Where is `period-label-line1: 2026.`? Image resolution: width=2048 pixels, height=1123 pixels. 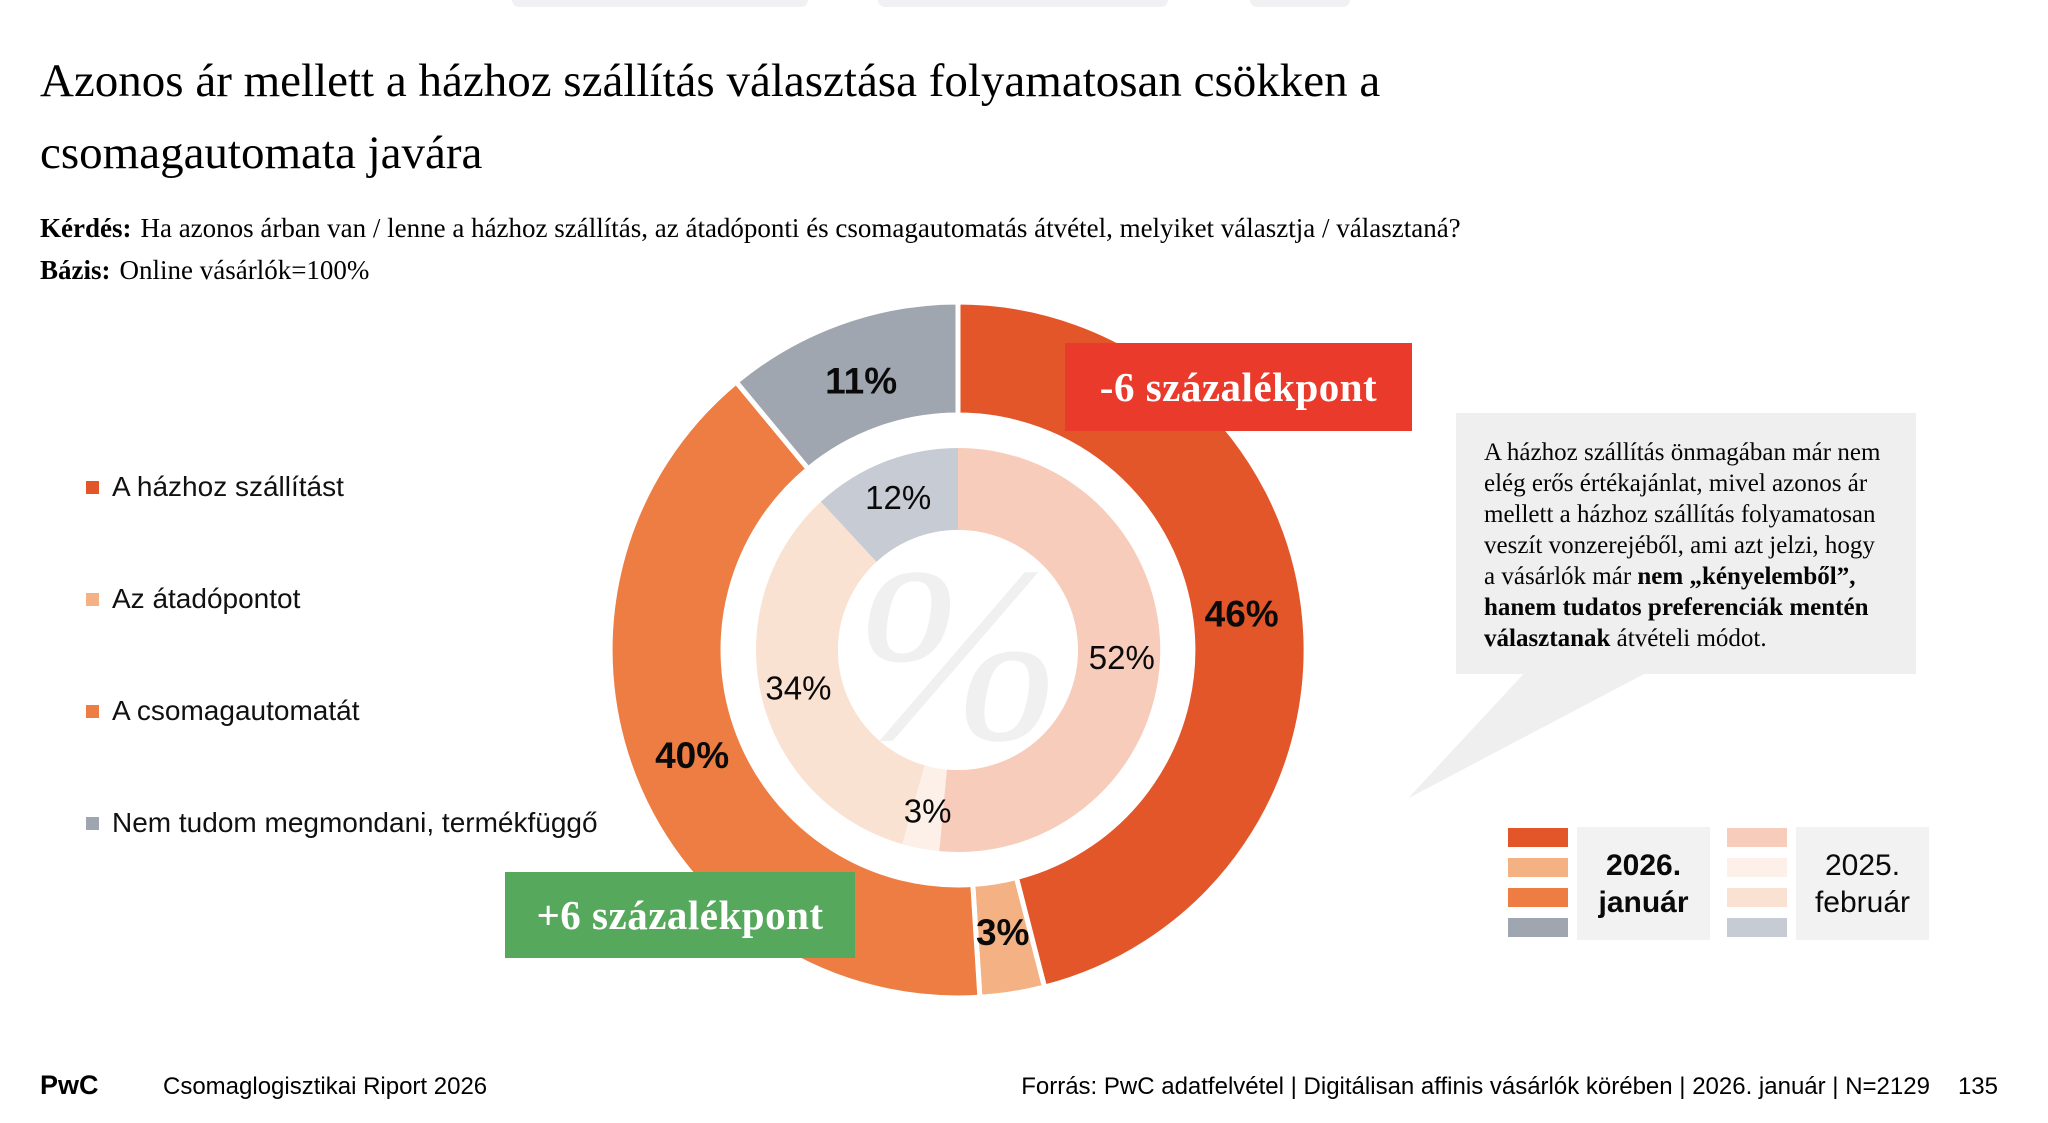
period-label-line1: 2026. is located at coordinates (1643, 865).